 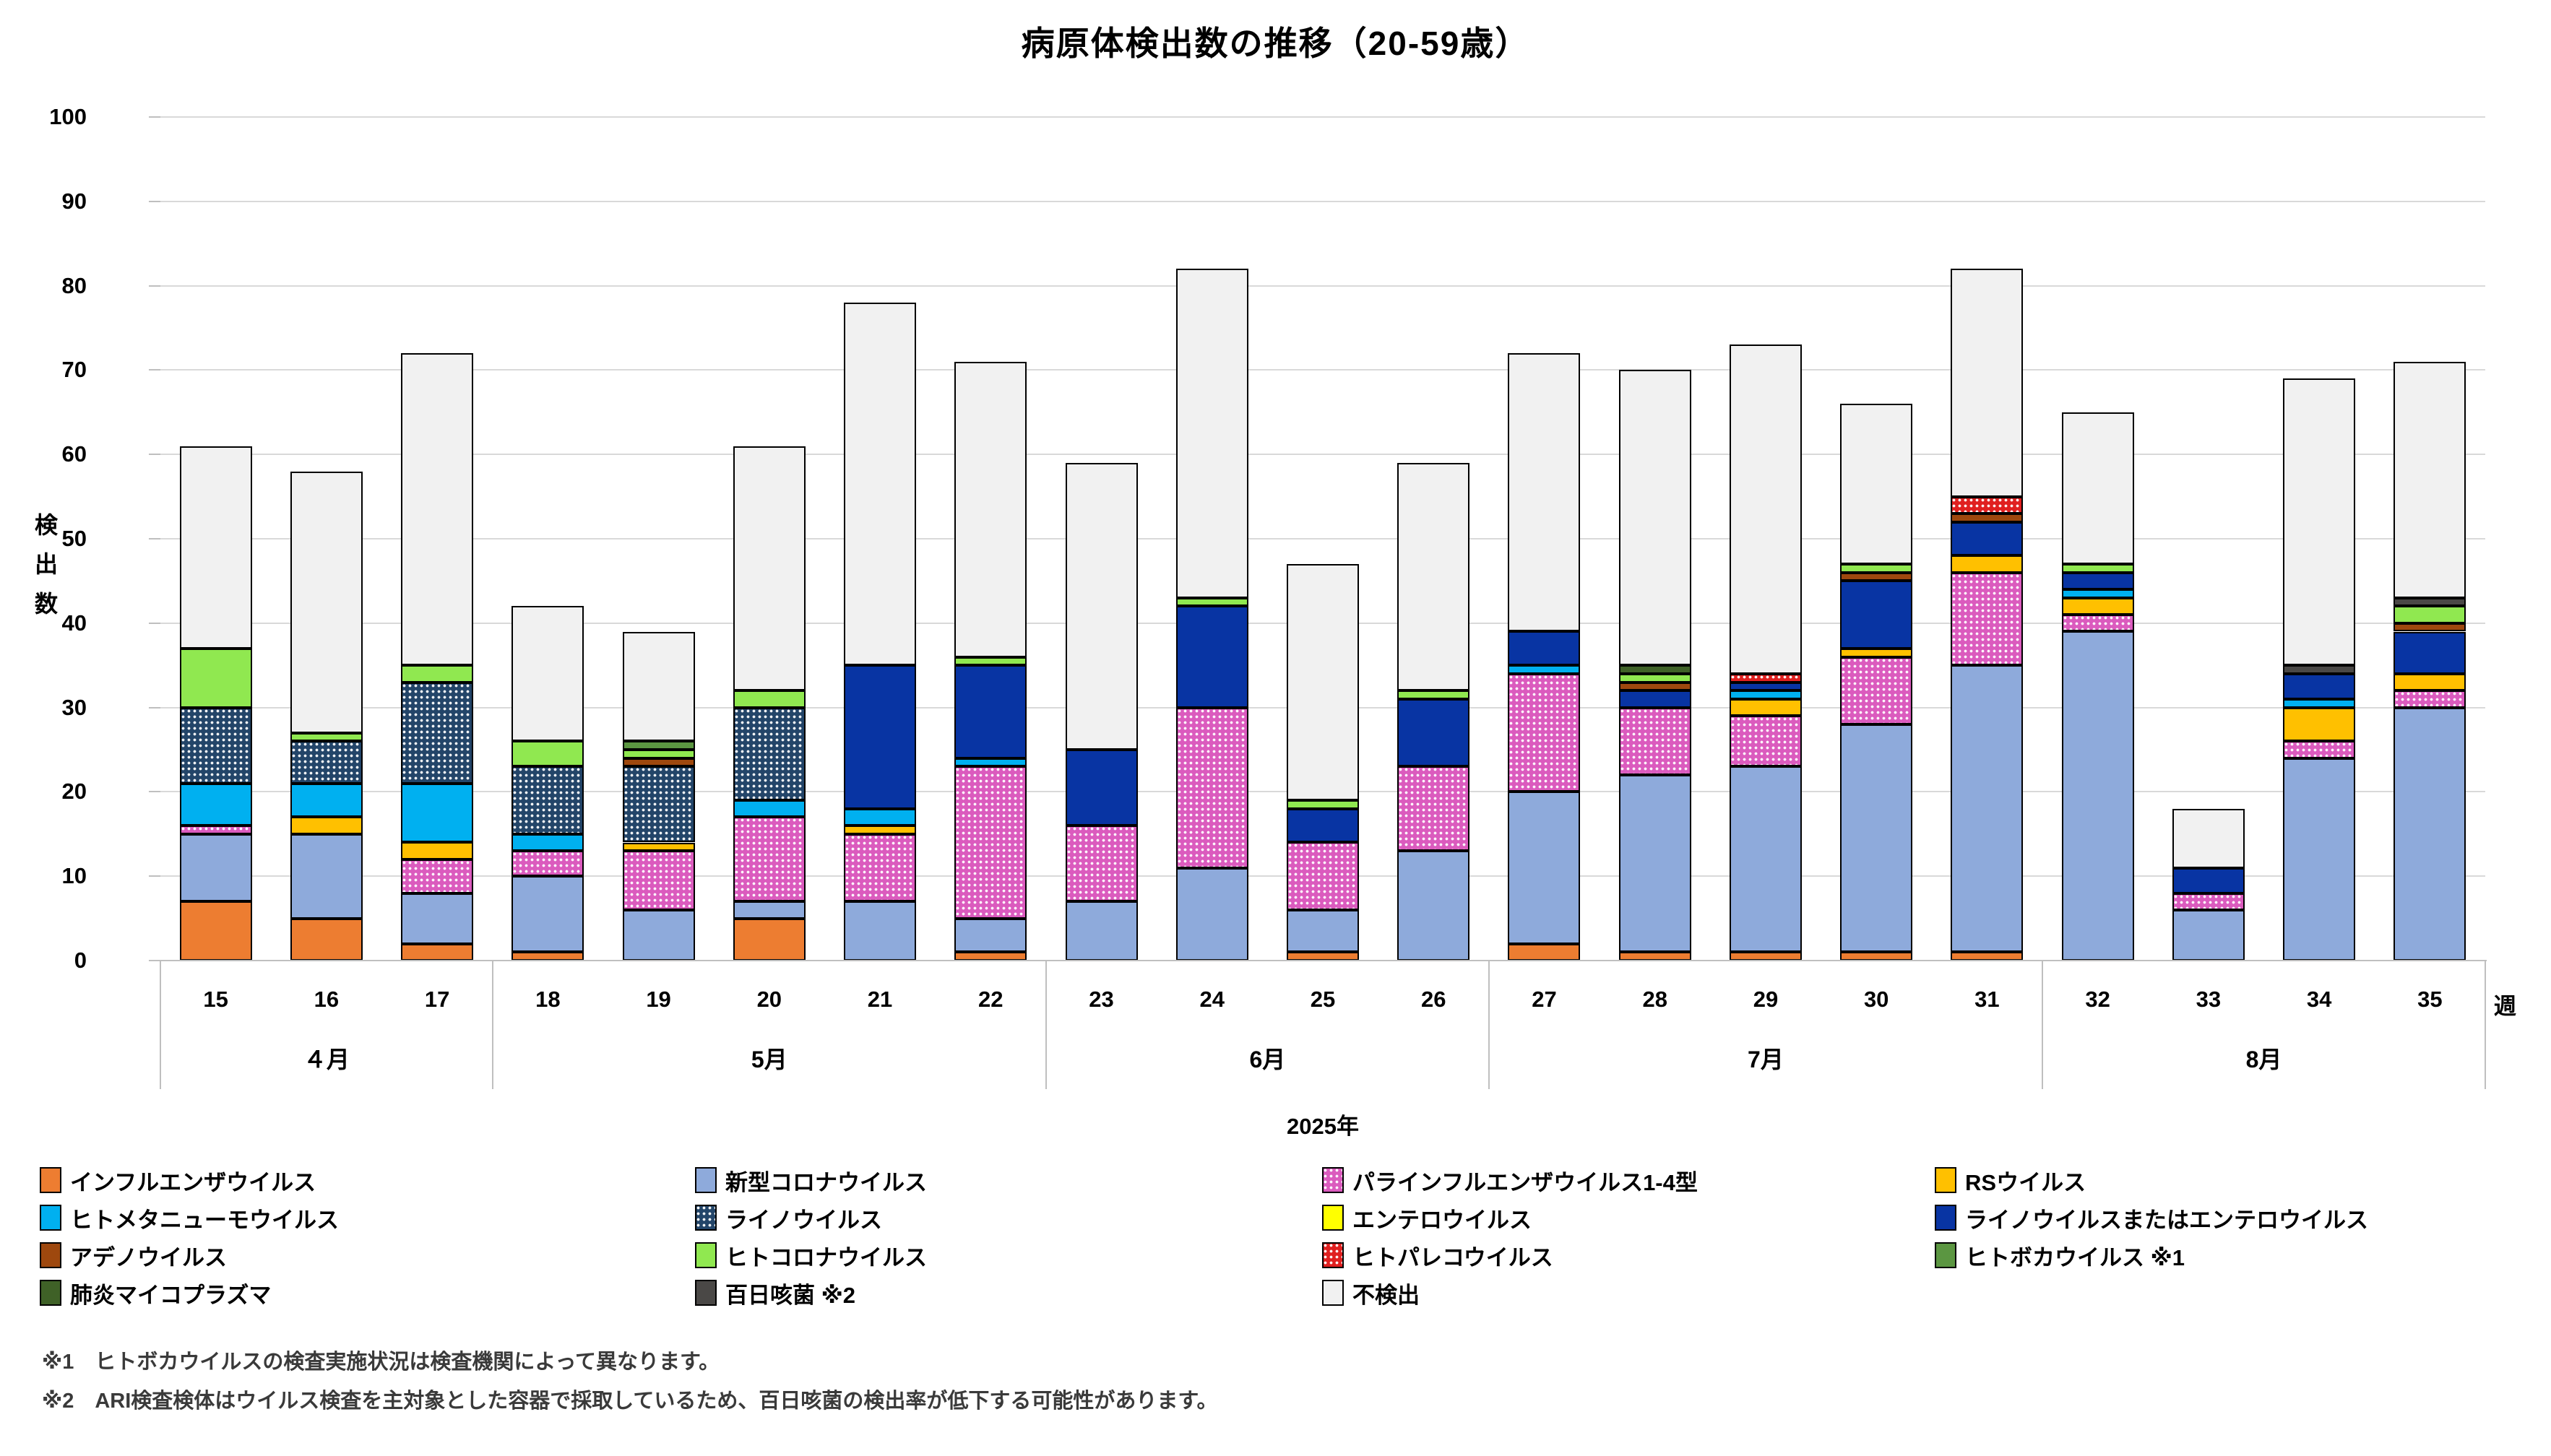 What do you see at coordinates (1427, 1218) in the screenshot?
I see `legend-item-enterovirus: エンテロウイルス` at bounding box center [1427, 1218].